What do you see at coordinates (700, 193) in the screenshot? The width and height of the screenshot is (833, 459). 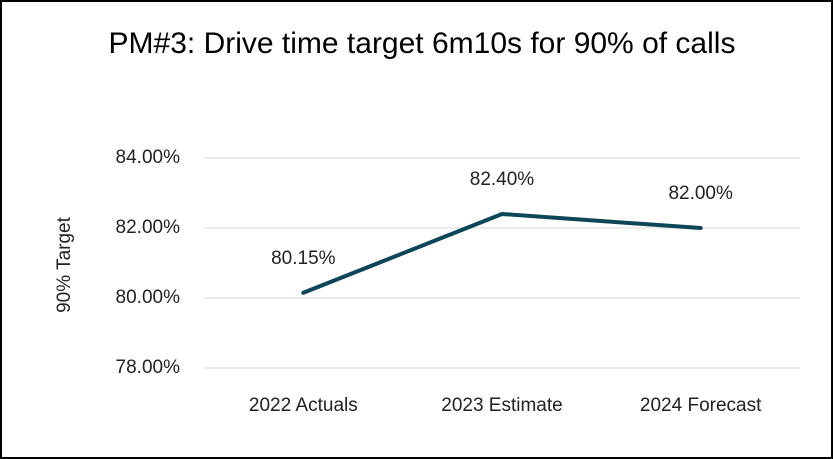 I see `data-label: 82.00%` at bounding box center [700, 193].